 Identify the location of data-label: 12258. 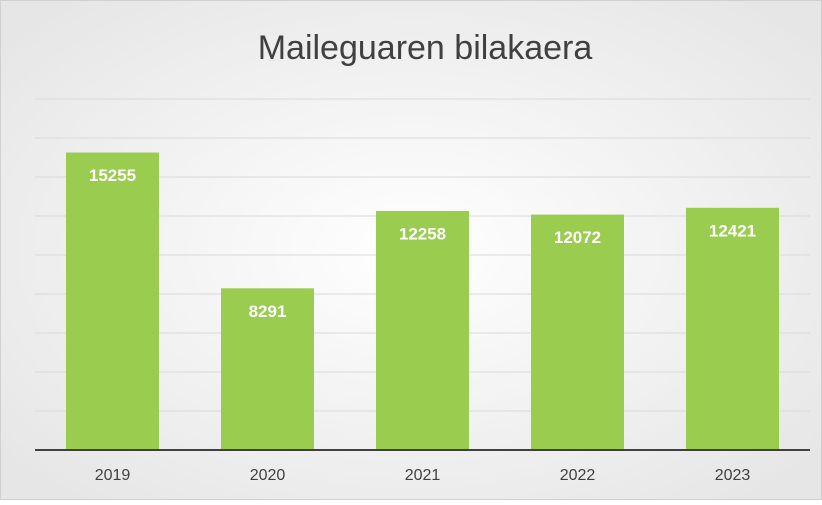
(422, 233).